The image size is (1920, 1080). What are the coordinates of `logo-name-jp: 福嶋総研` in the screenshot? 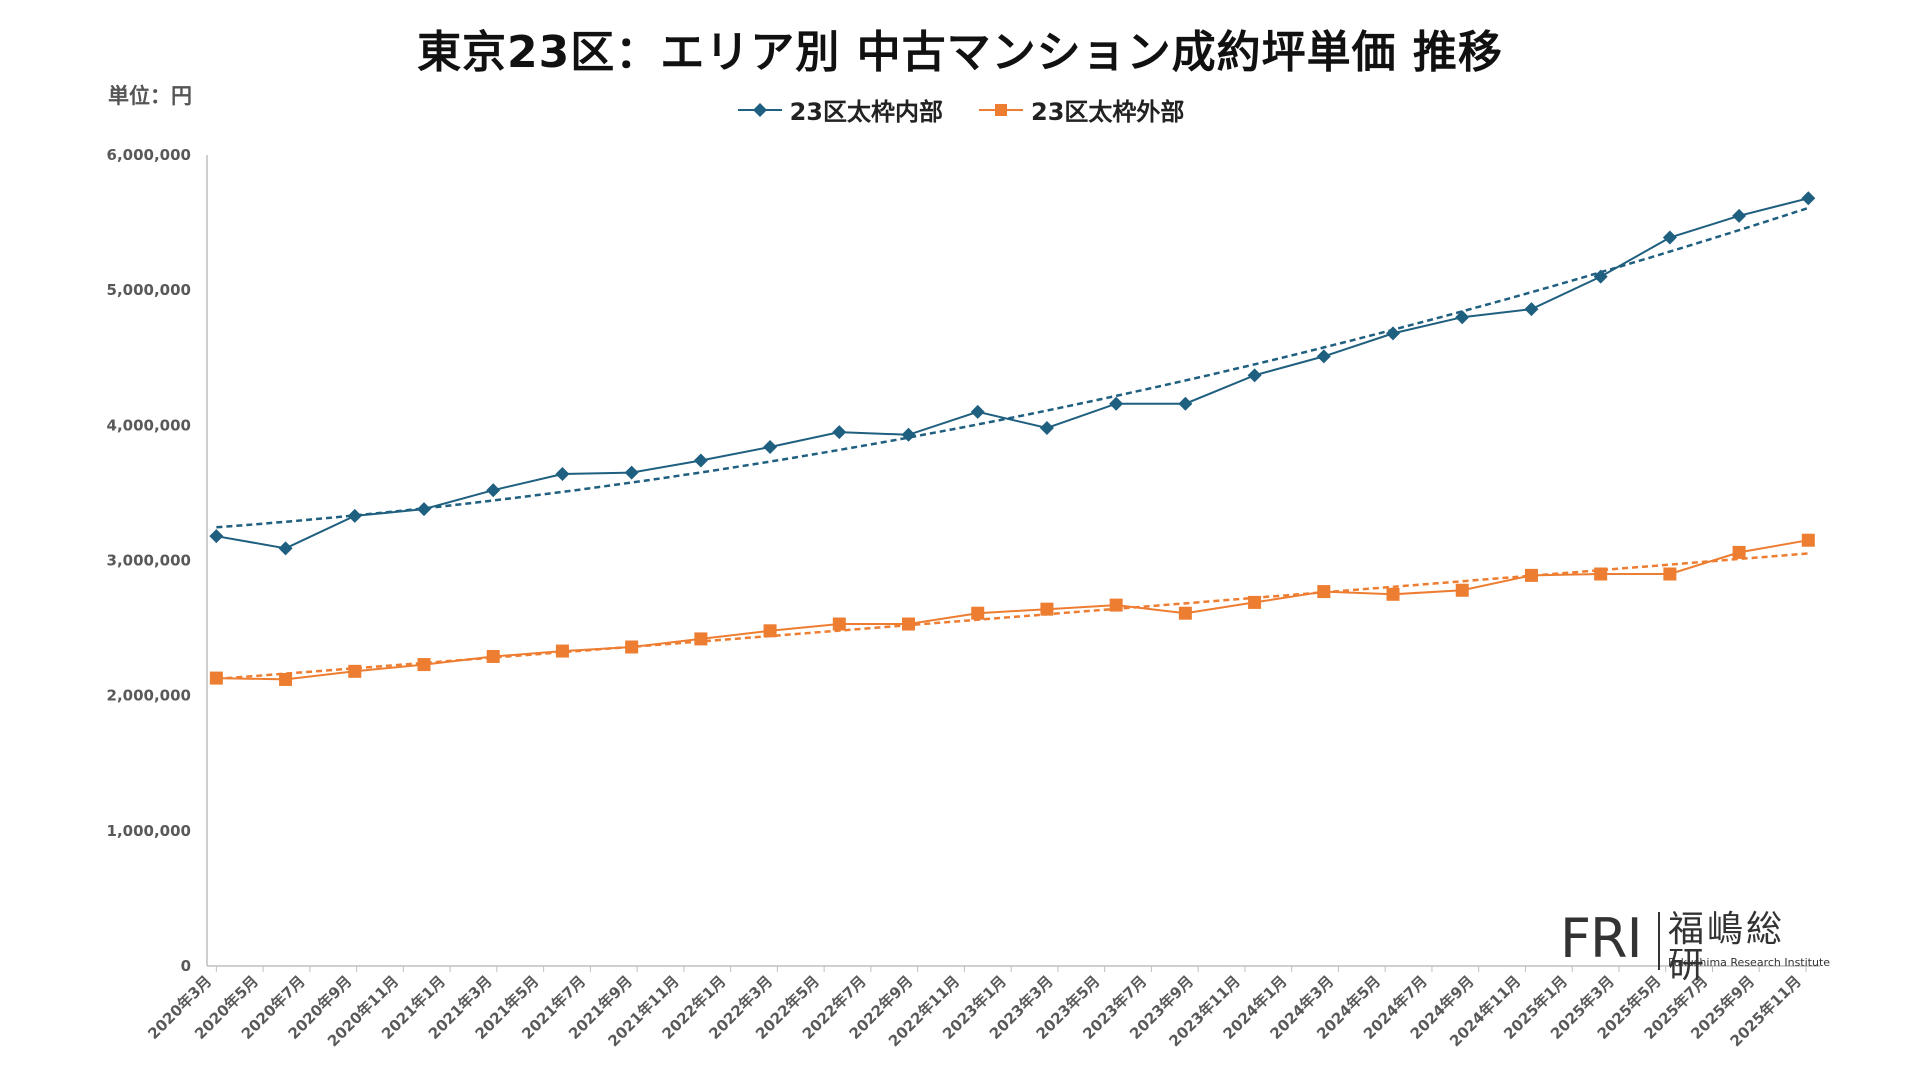 It's located at (1727, 947).